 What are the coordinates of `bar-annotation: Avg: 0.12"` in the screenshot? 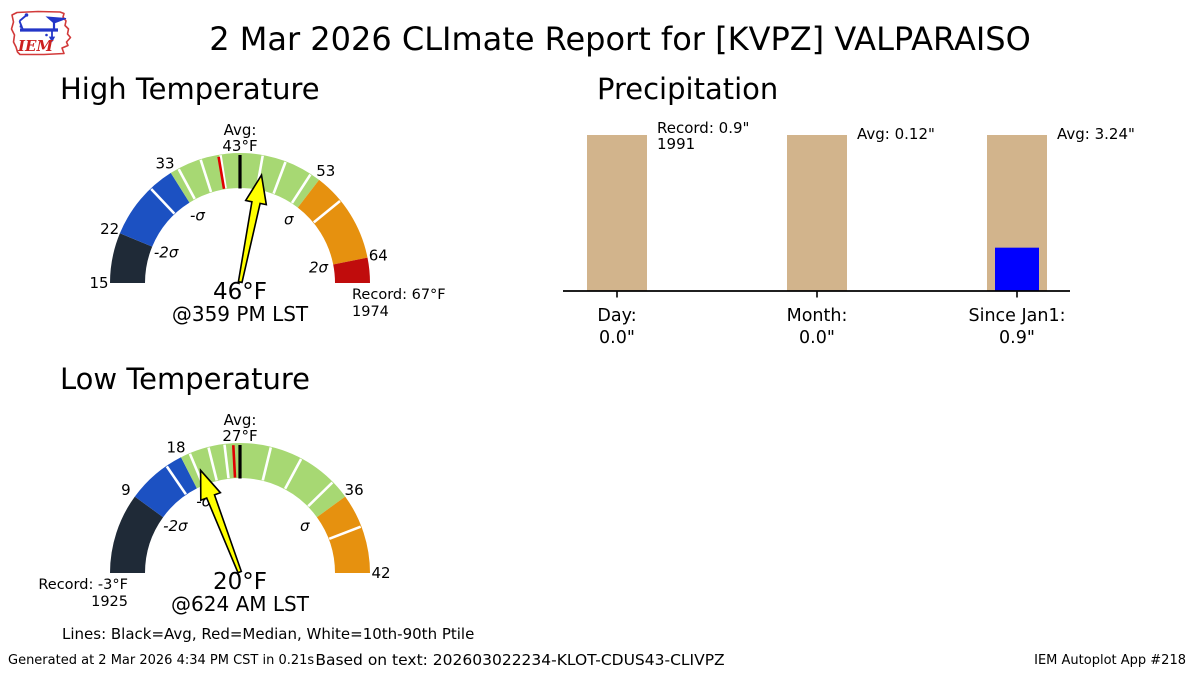 It's located at (896, 134).